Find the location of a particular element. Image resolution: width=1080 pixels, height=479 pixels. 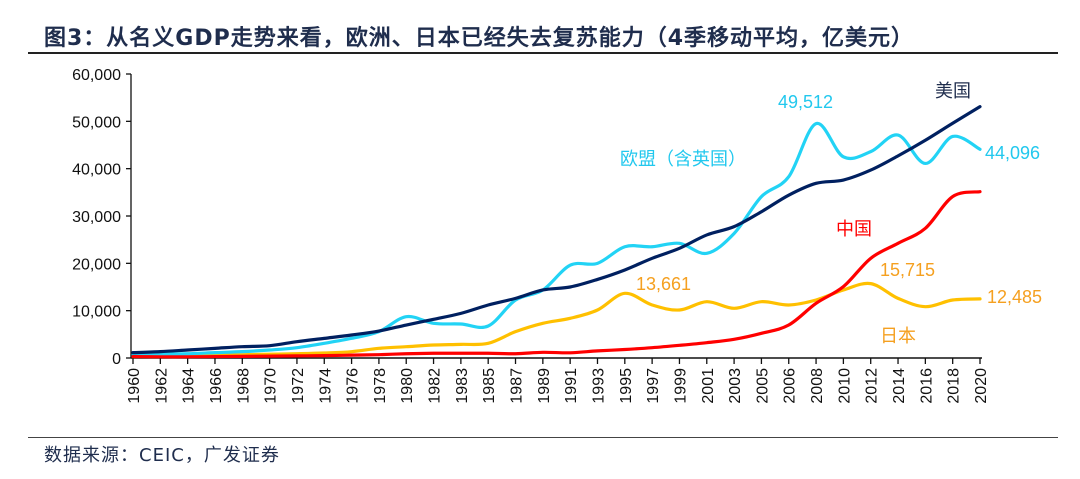

title-divider is located at coordinates (543, 53).